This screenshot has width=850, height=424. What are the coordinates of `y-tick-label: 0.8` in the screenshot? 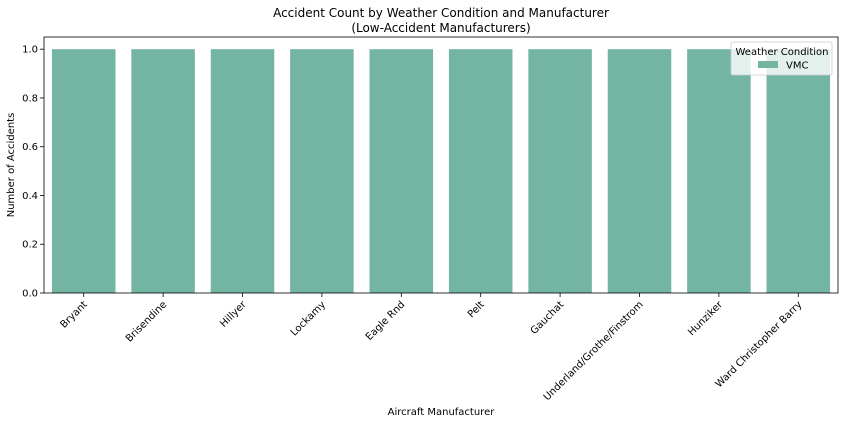 It's located at (30, 98).